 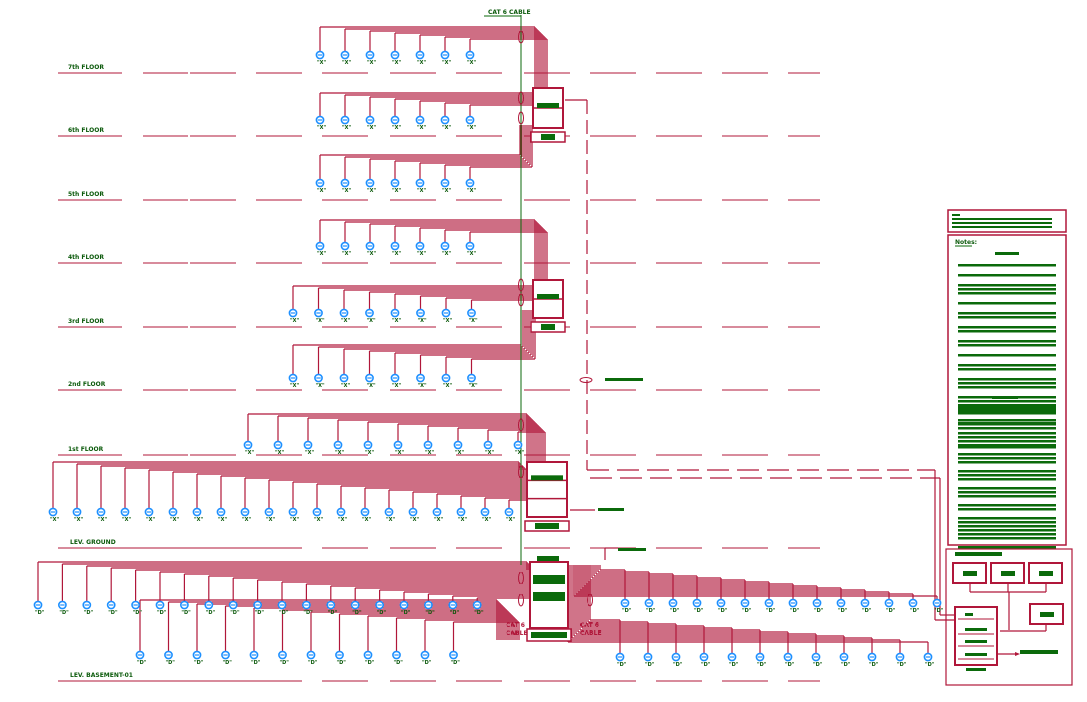 I want to click on cable-label: CAT 6 CABLE, so click(x=509, y=12).